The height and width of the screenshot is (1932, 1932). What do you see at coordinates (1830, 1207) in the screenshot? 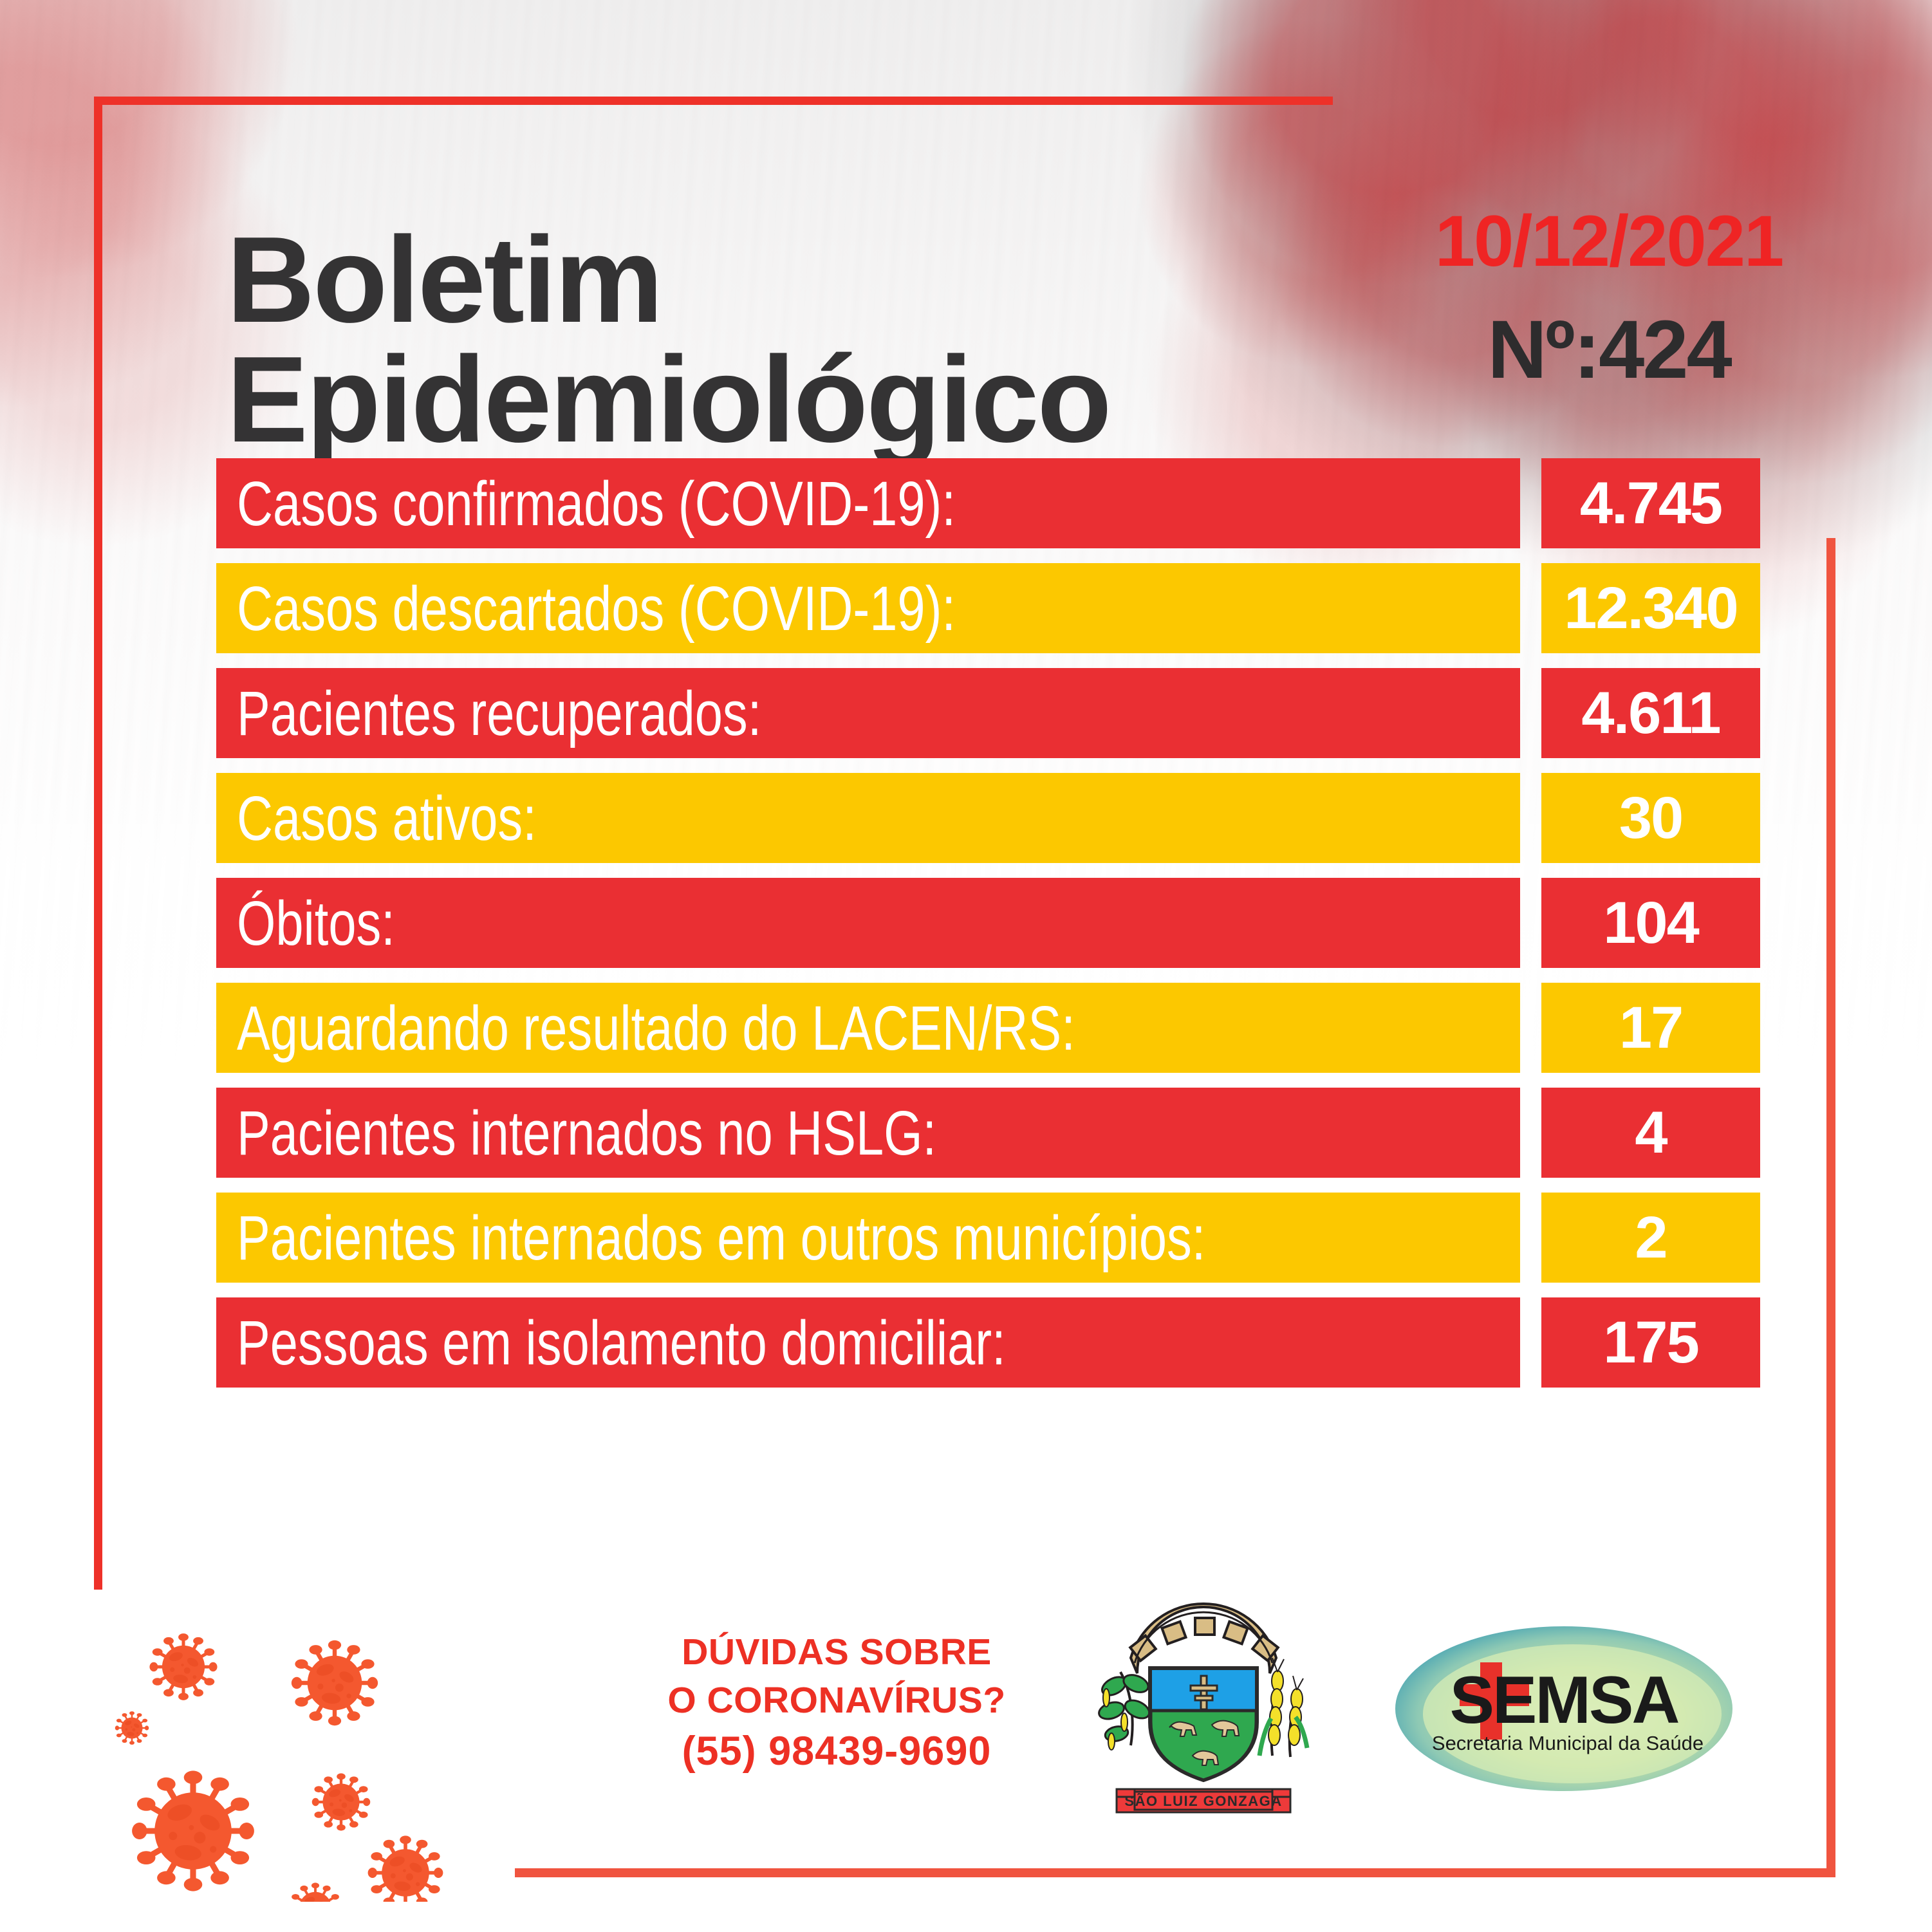
I see `frame-right-rule` at bounding box center [1830, 1207].